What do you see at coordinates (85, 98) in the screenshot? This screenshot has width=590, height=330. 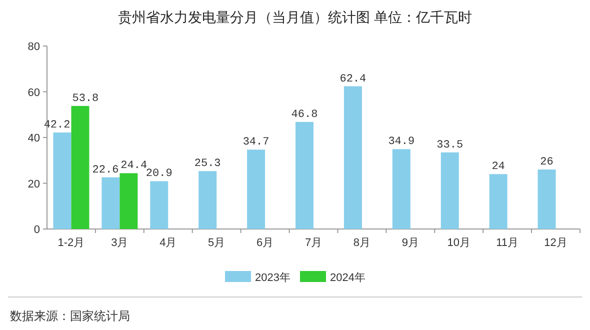 I see `data-label: 53.8` at bounding box center [85, 98].